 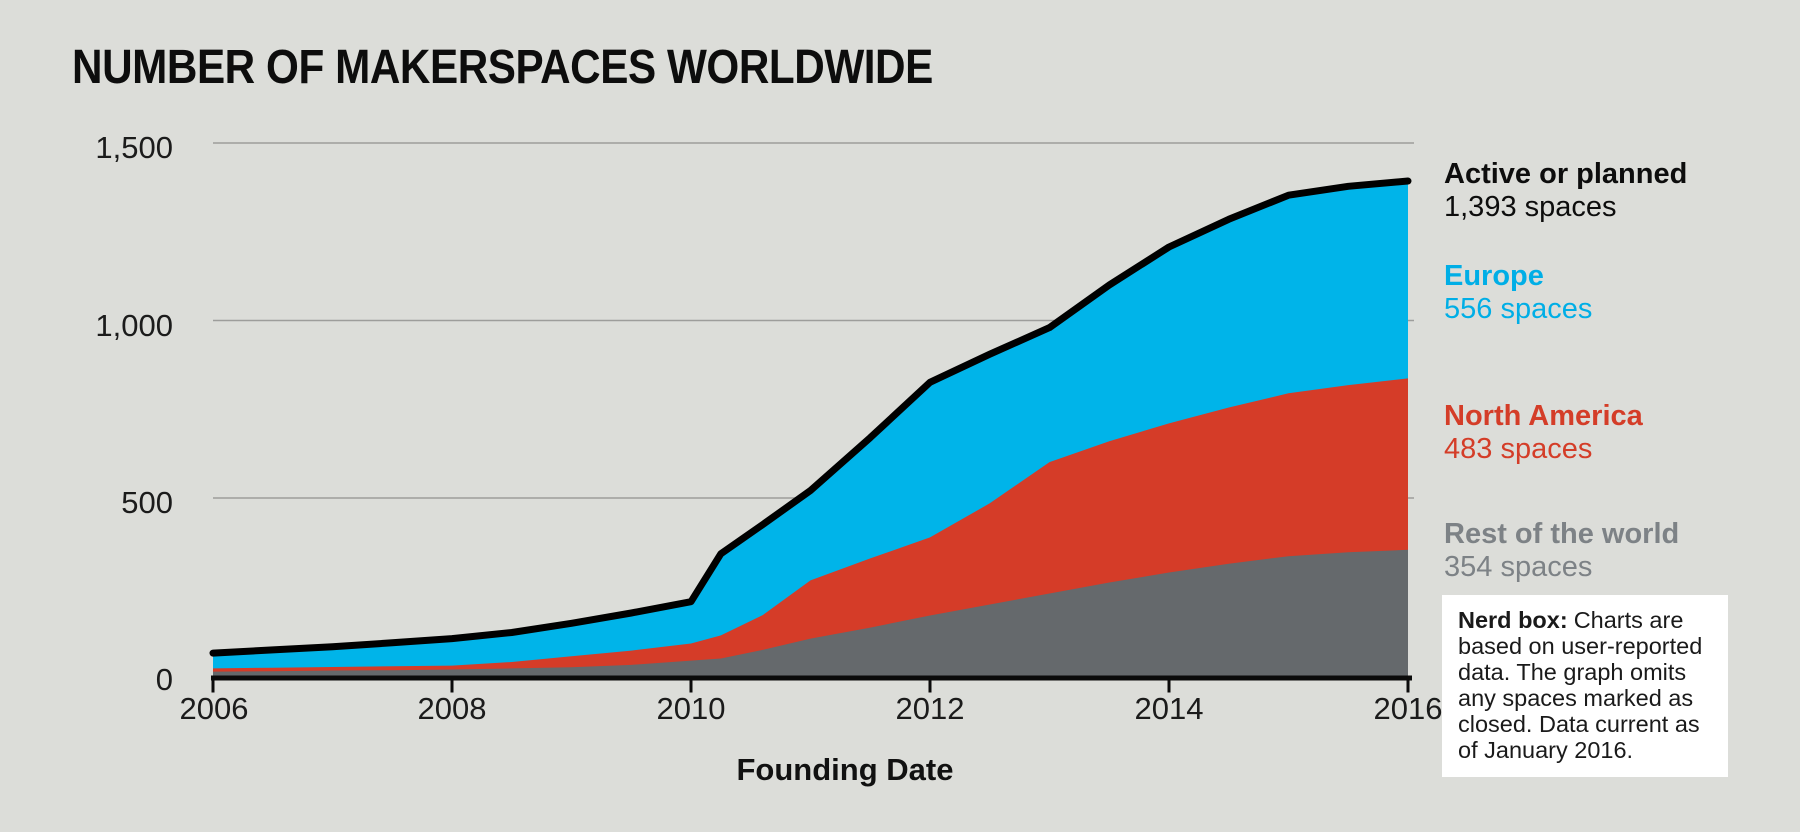 I want to click on legend-item-rest-of-world: Rest of the world 354 spaces, so click(x=1561, y=551).